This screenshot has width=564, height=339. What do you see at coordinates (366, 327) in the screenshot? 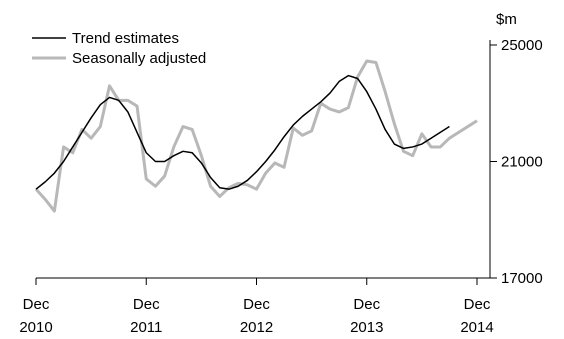
I see `x-tick-label-year: 2013` at bounding box center [366, 327].